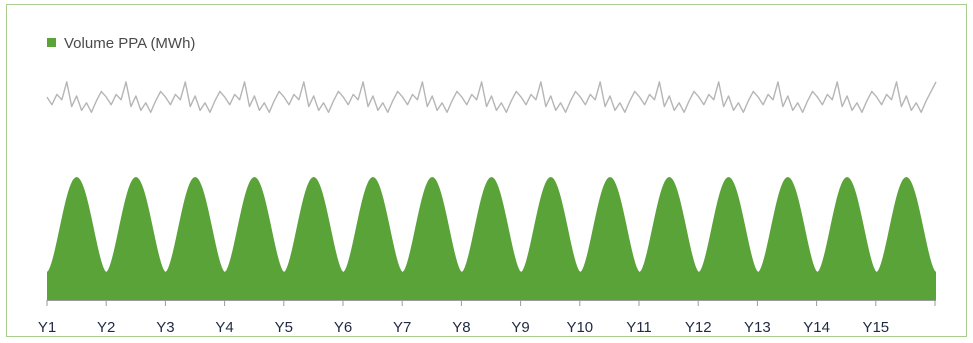 The image size is (973, 343). I want to click on legend-label: Volume PPA (MWh), so click(129, 43).